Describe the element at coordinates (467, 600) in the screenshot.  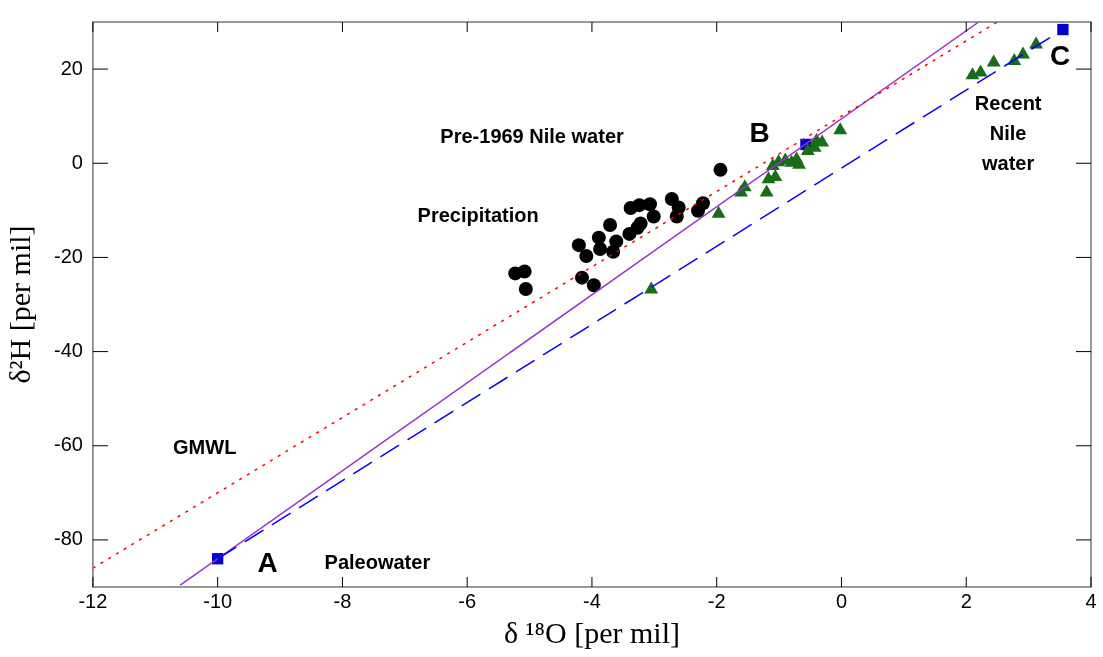
I see `x-tick-label: -6` at that location.